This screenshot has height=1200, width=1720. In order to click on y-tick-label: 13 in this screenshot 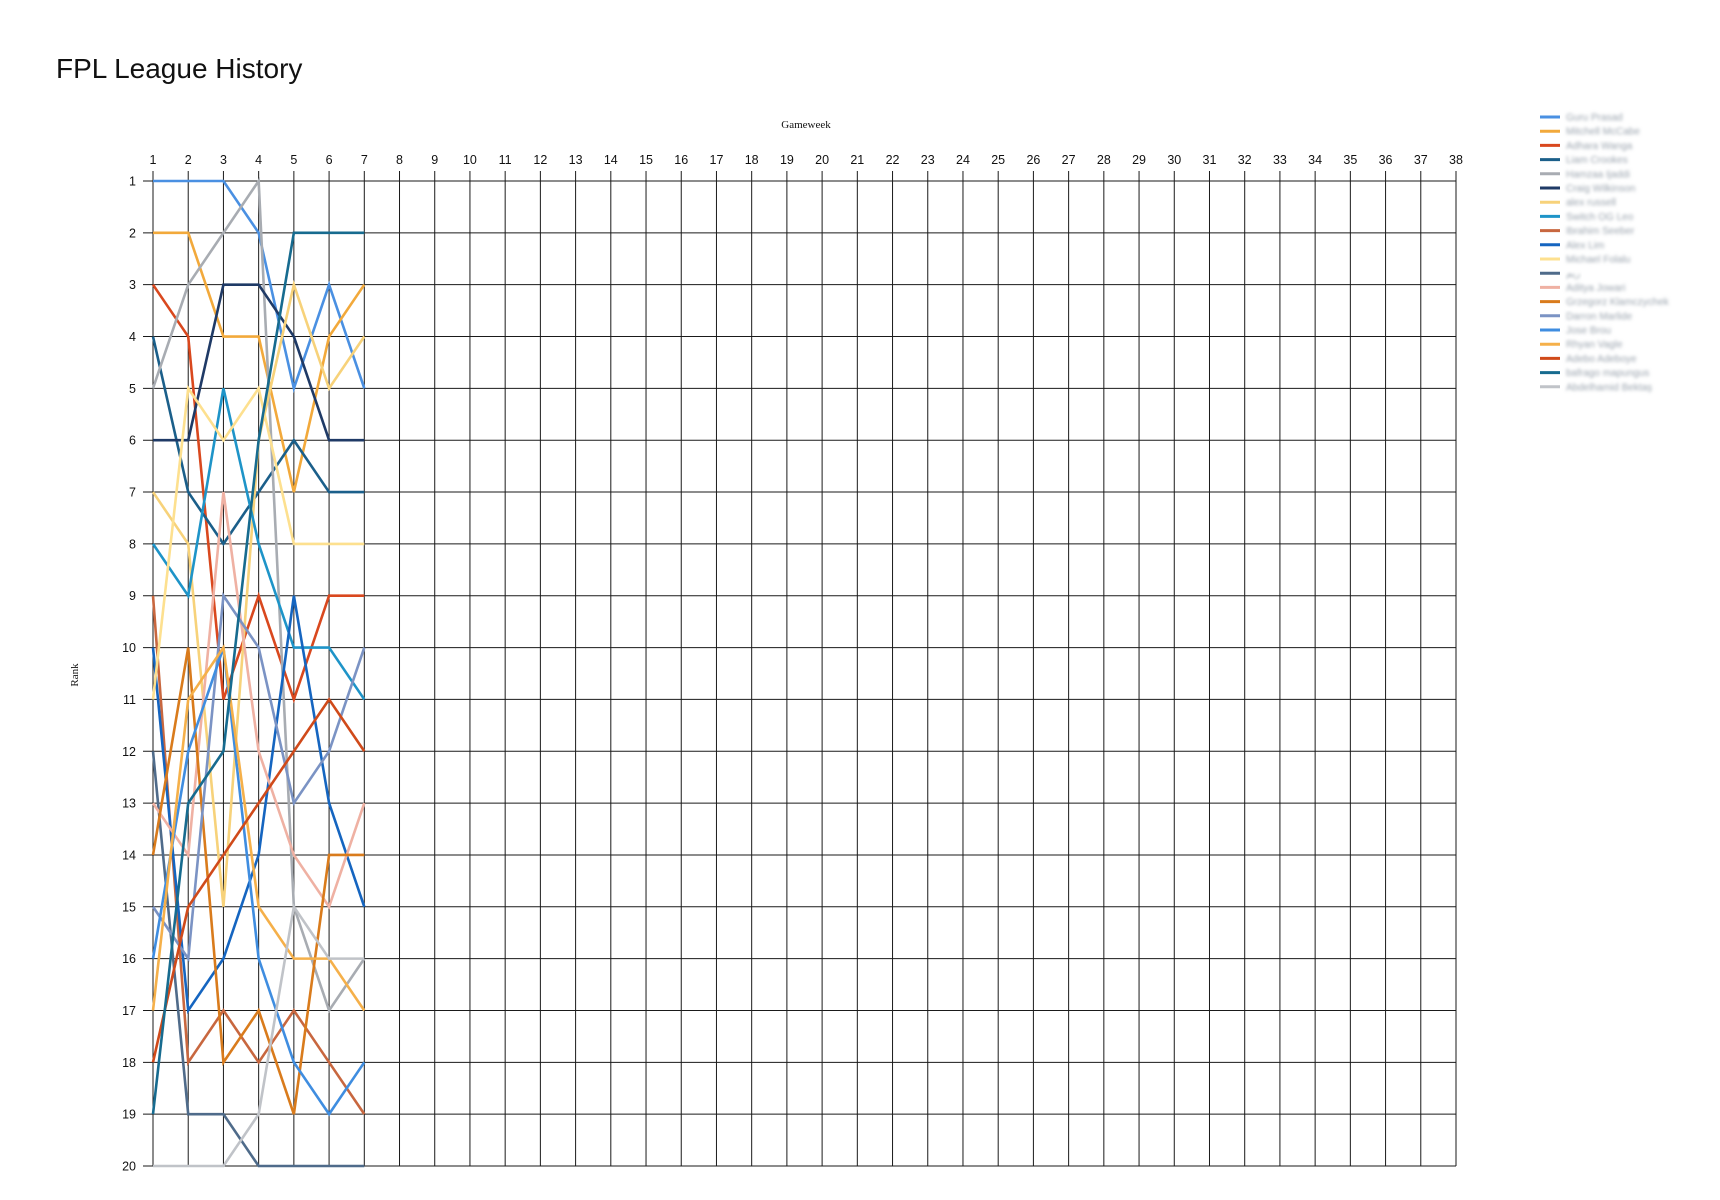, I will do `click(129, 804)`.